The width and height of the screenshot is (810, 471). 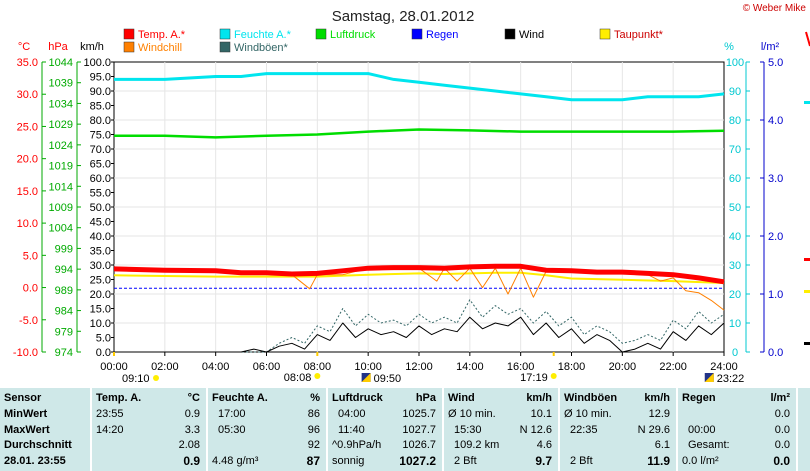 What do you see at coordinates (662, 445) in the screenshot?
I see `gusts-avg-value: 6.1` at bounding box center [662, 445].